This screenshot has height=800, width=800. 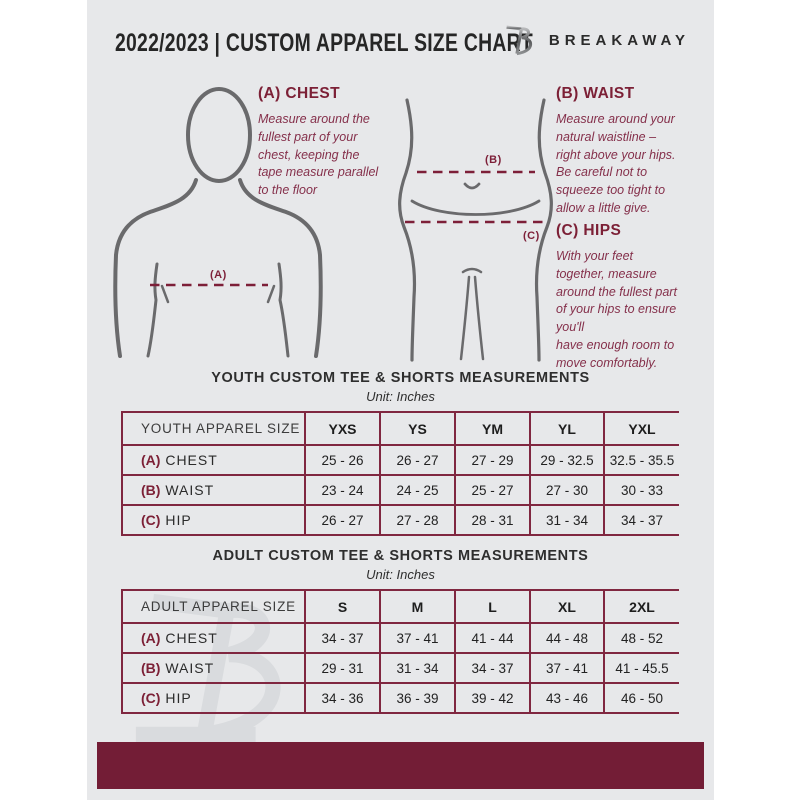 What do you see at coordinates (417, 520) in the screenshot?
I see `cell: 27 - 28` at bounding box center [417, 520].